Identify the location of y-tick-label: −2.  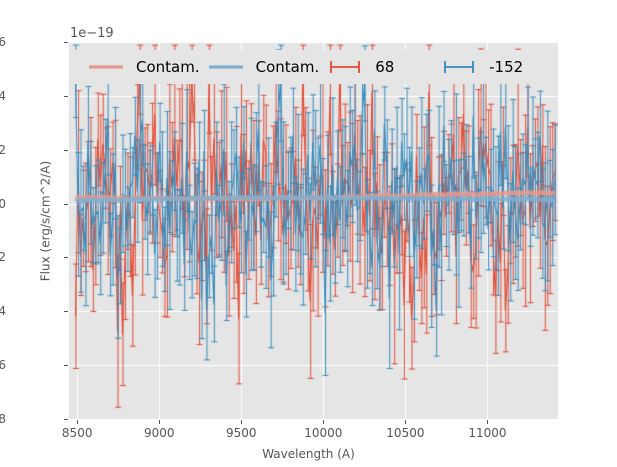
(3, 257).